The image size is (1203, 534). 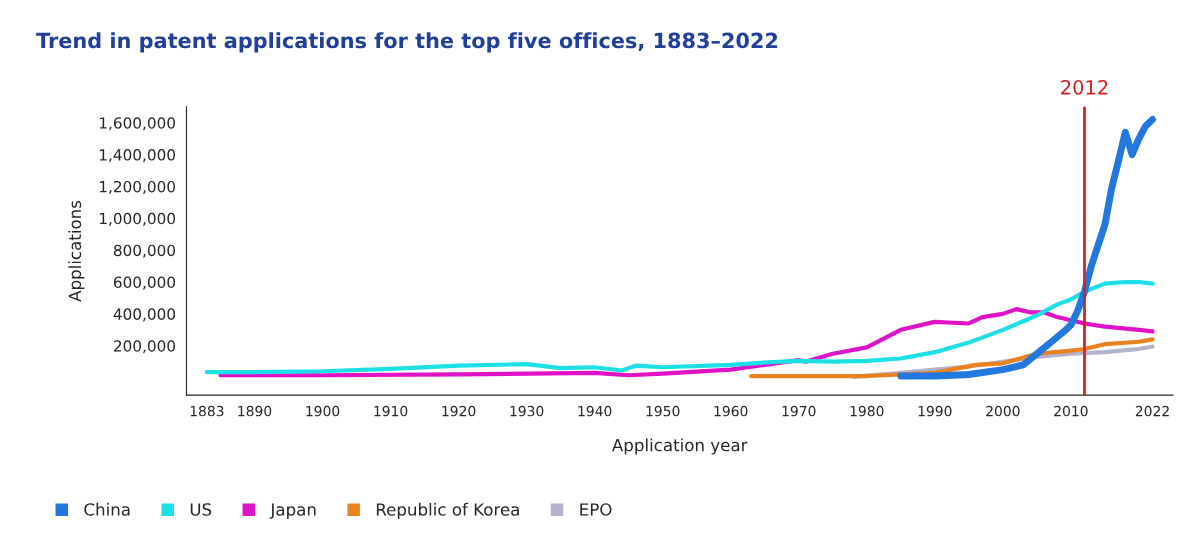 What do you see at coordinates (137, 219) in the screenshot?
I see `y-tick-label: 1,000,000` at bounding box center [137, 219].